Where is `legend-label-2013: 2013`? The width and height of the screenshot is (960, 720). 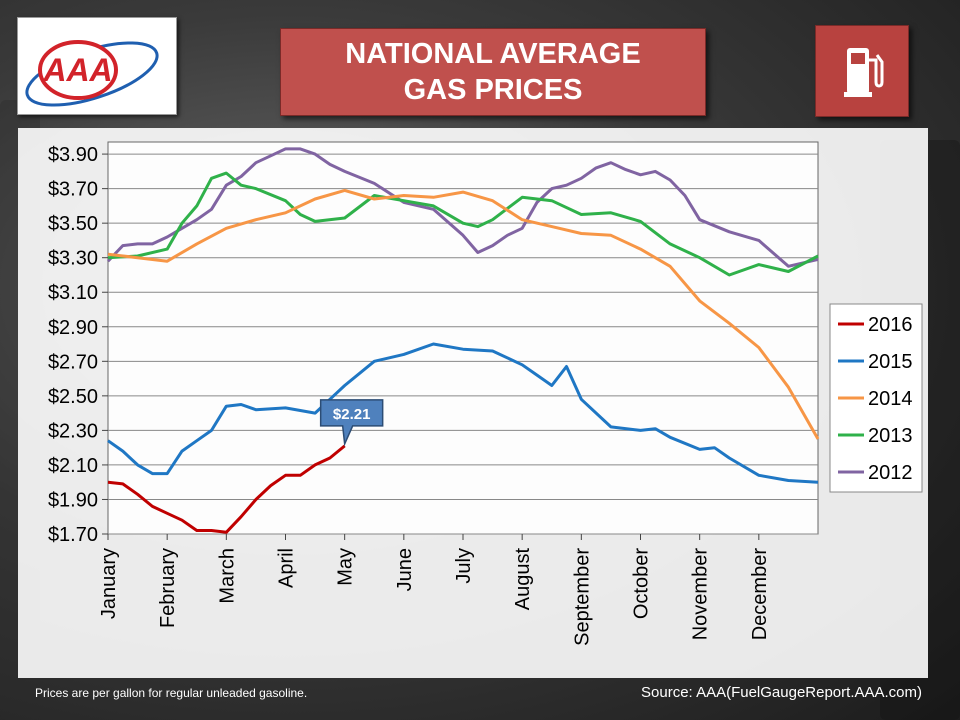 legend-label-2013: 2013 is located at coordinates (890, 436).